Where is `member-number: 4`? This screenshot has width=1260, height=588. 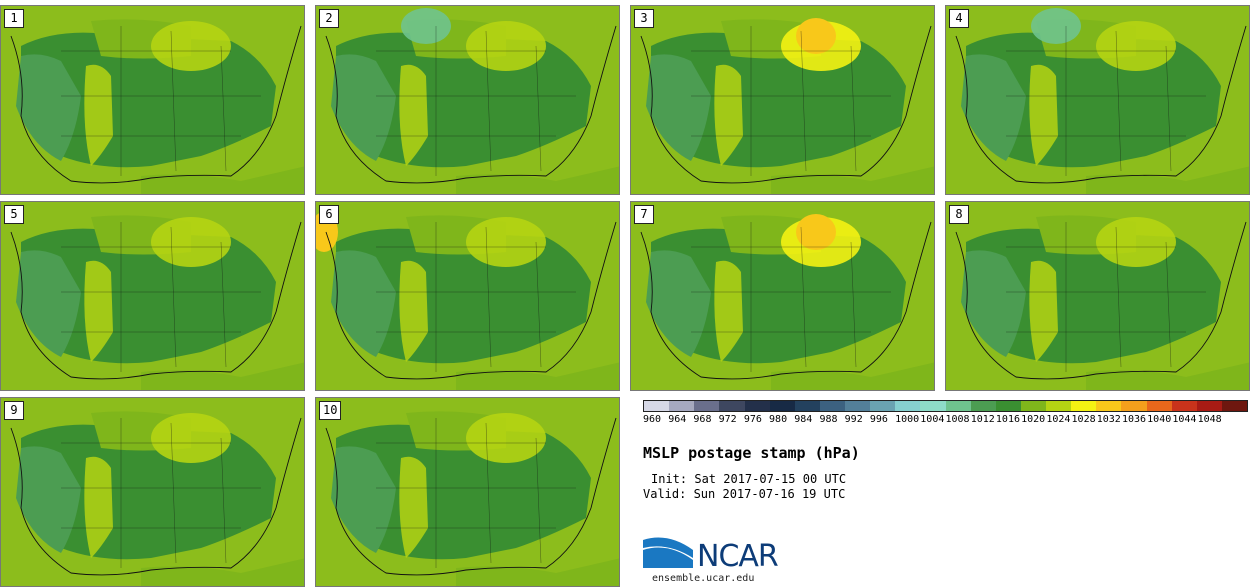
member-number: 4 is located at coordinates (959, 18).